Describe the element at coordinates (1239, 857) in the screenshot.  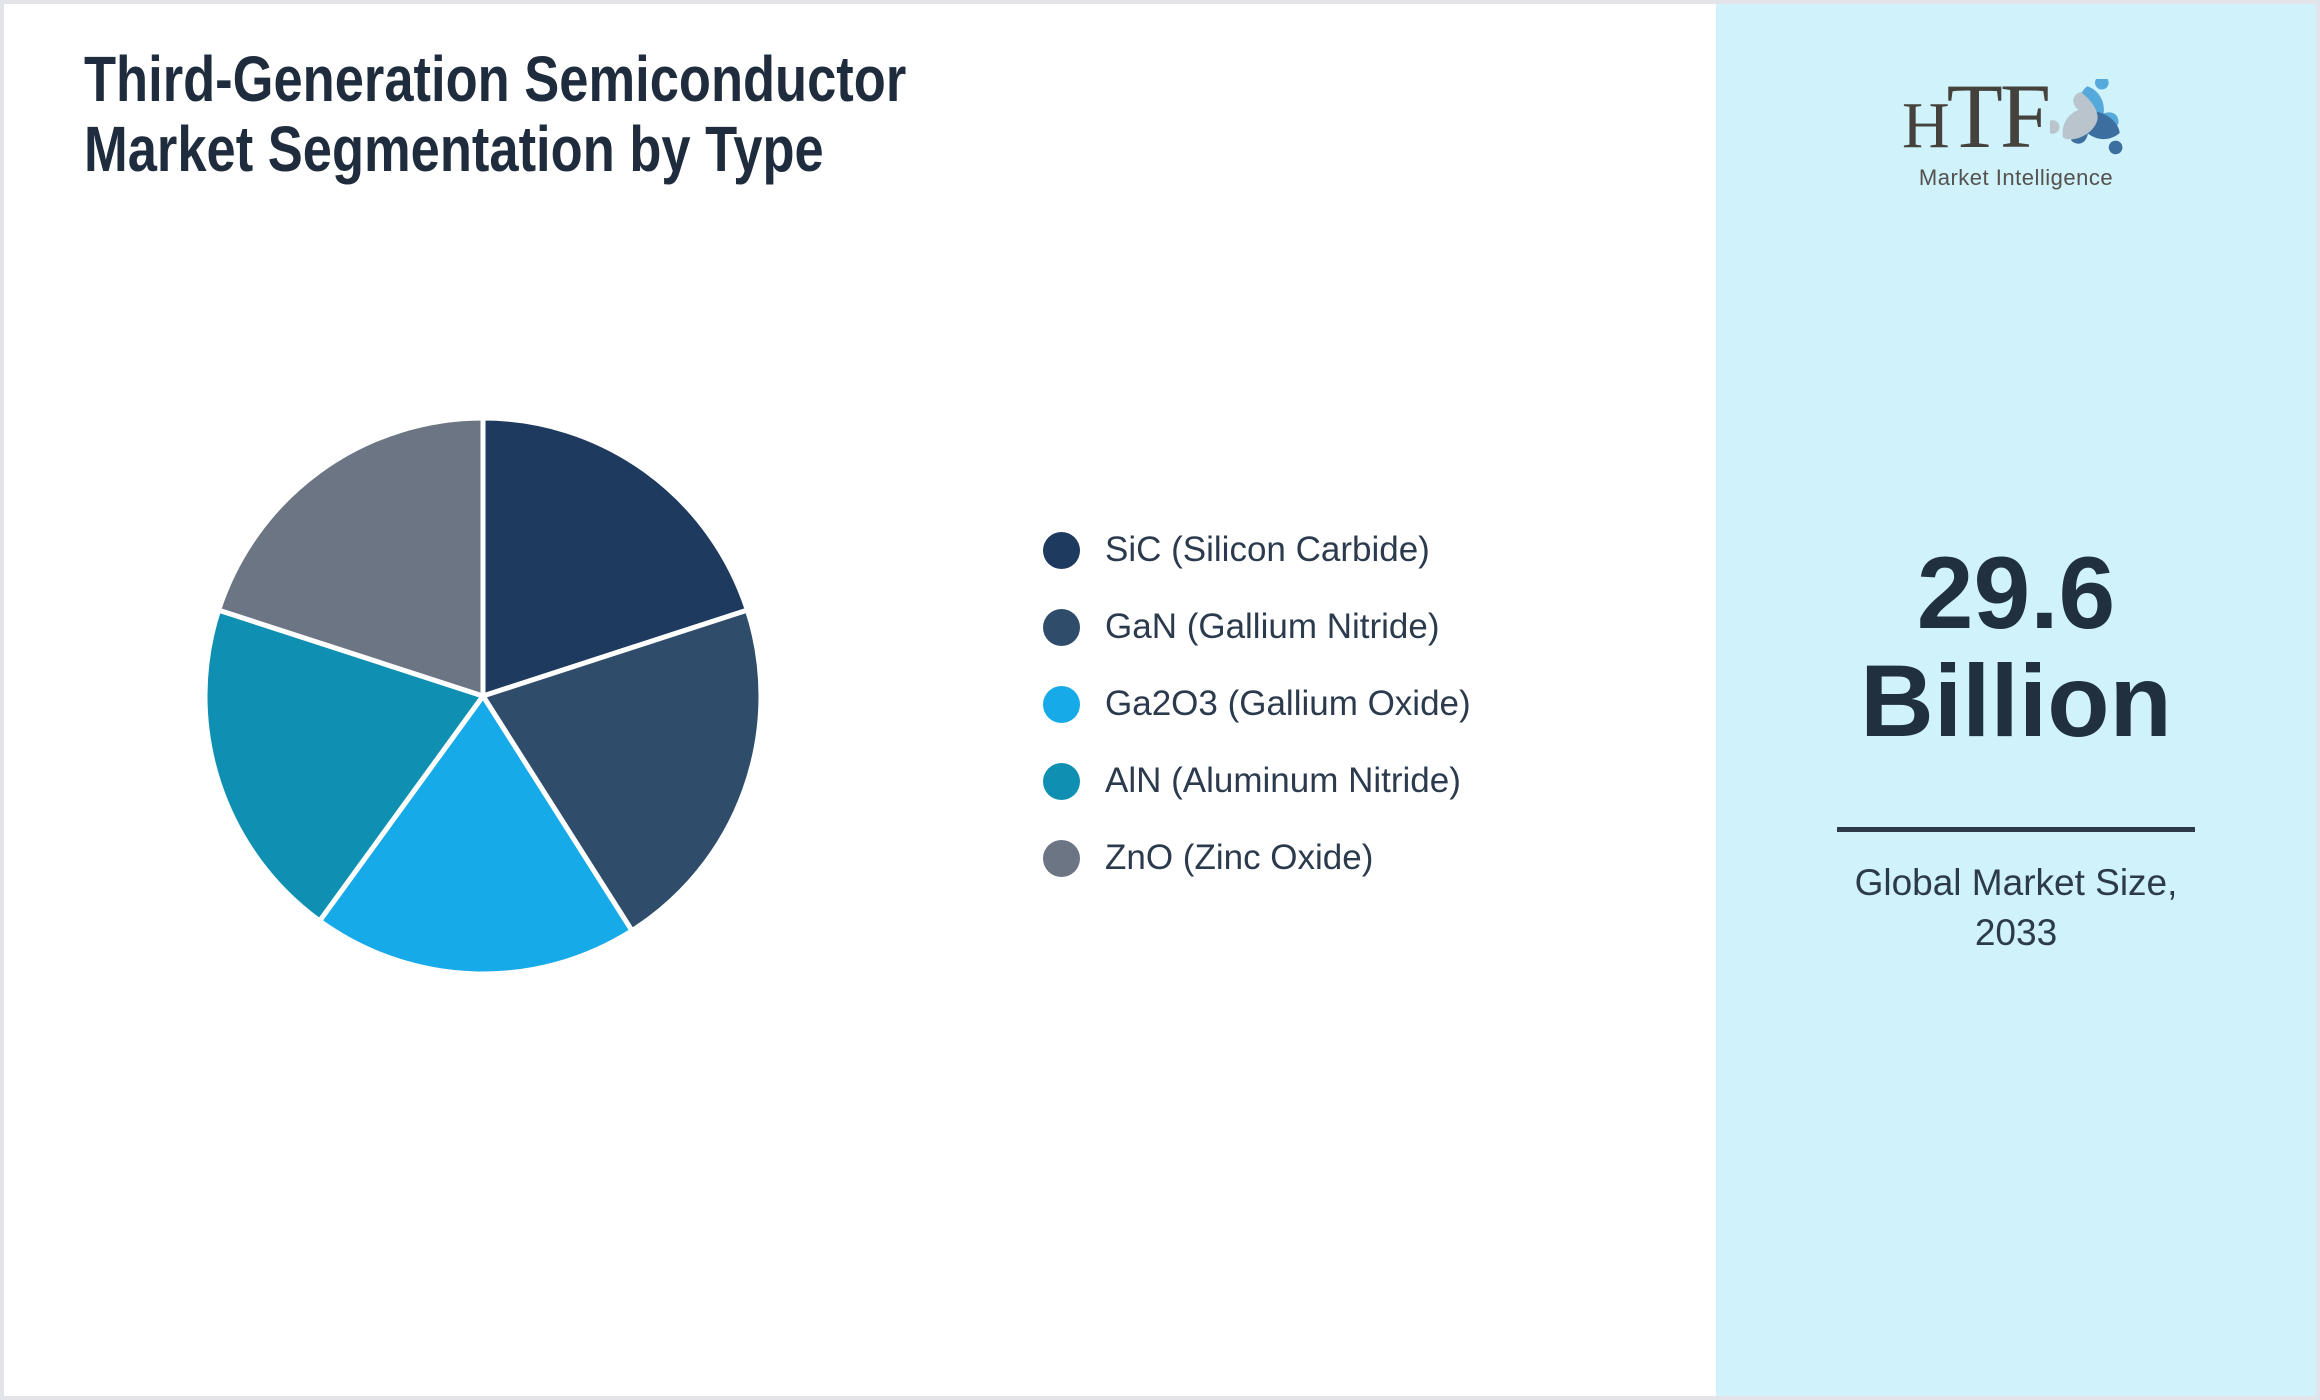
I see `legend-label: ZnO (Zinc Oxide)` at that location.